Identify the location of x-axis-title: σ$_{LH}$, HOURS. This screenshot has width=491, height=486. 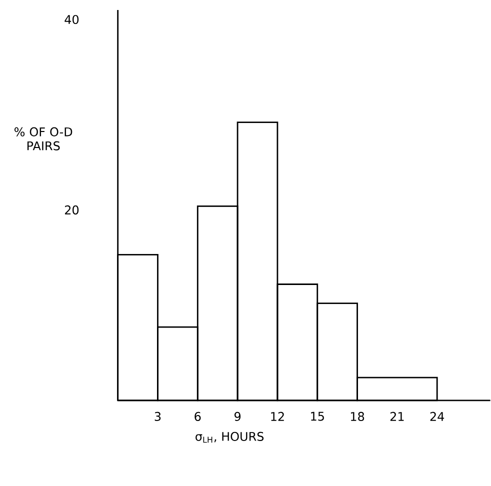
(230, 437).